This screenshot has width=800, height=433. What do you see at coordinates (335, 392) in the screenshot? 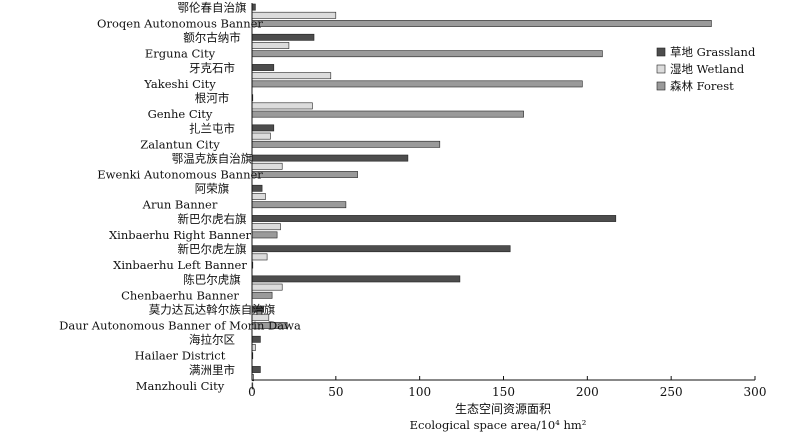
I see `x-tick-label: 50` at bounding box center [335, 392].